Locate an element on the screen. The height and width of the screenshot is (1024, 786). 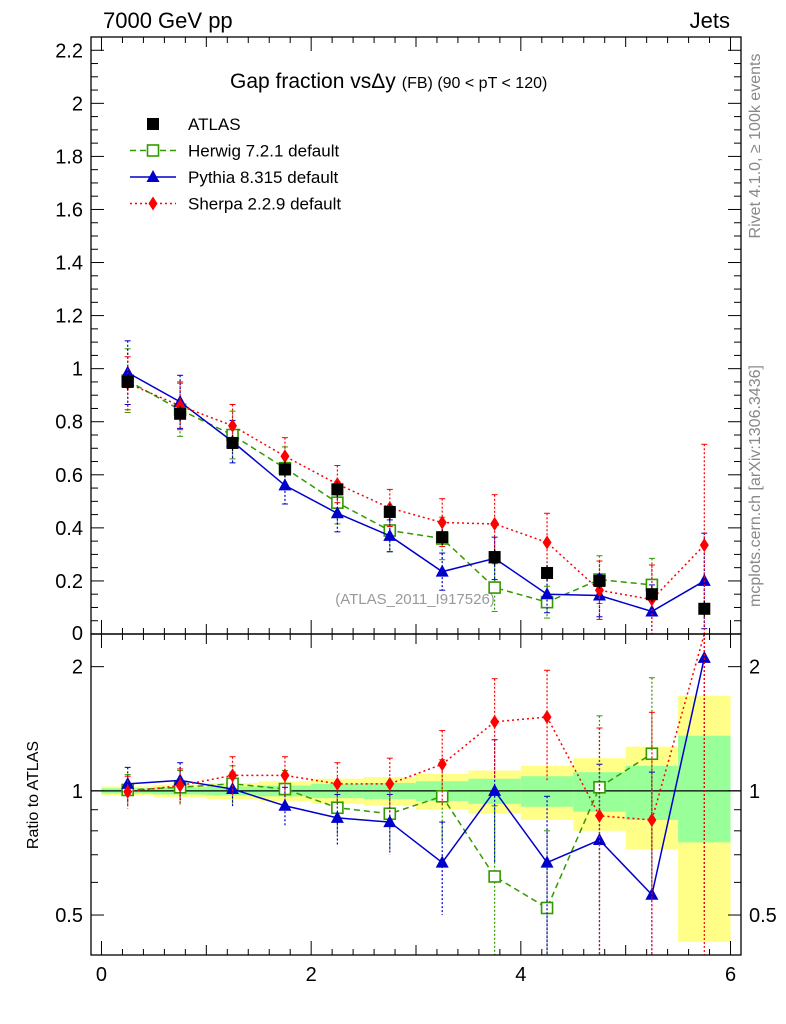
main-y-tick-label: 1.8 is located at coordinates (69, 157).